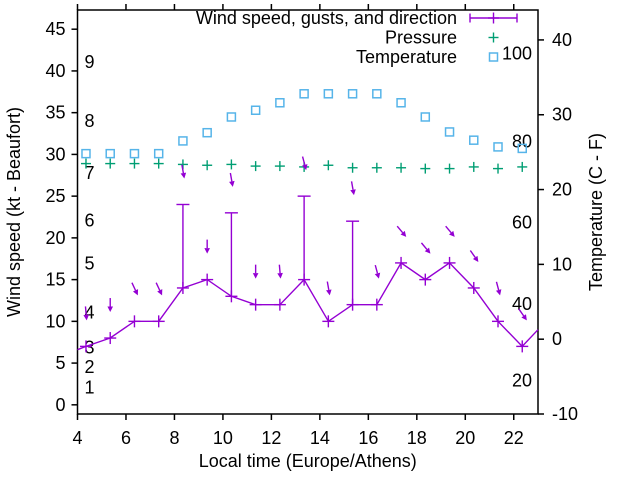  Describe the element at coordinates (126, 438) in the screenshot. I see `x-tick-label: 6` at that location.